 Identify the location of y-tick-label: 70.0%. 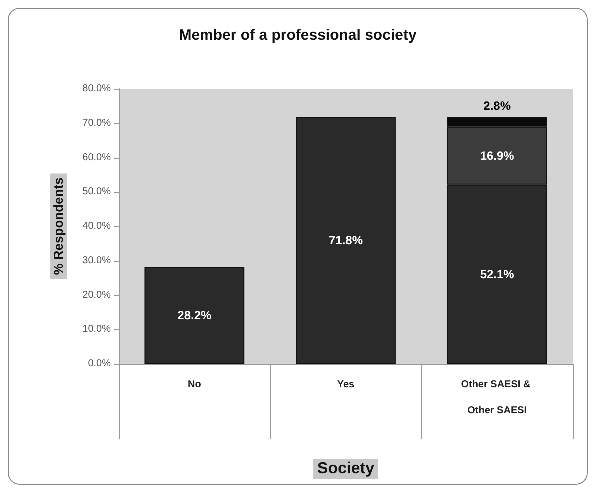
(97, 123).